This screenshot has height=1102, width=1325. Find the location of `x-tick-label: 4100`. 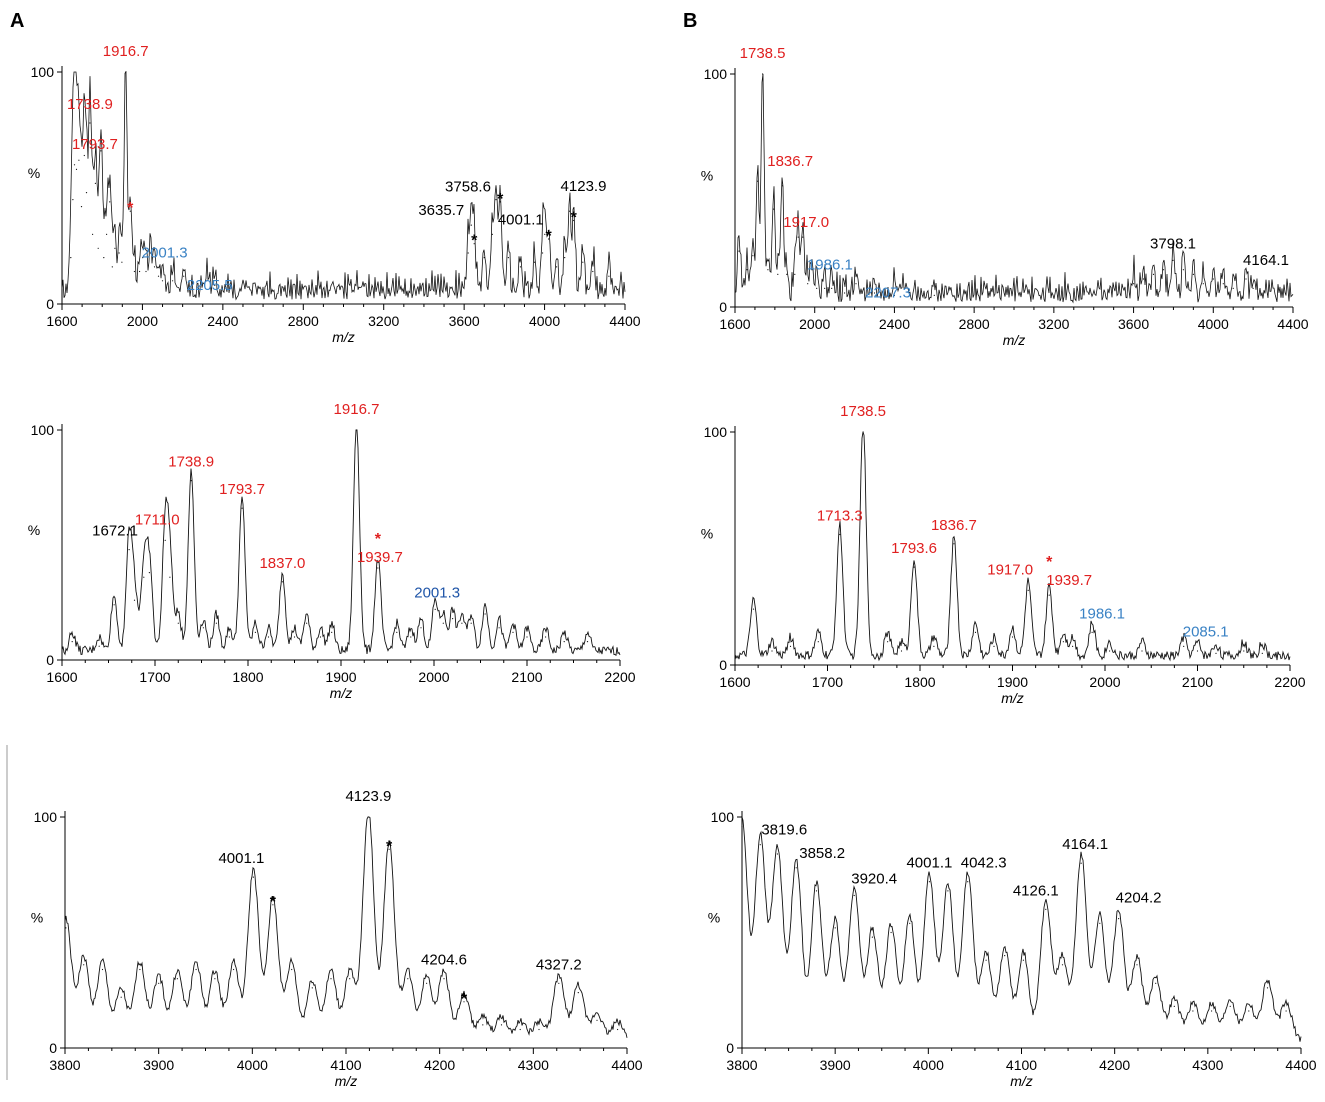

x-tick-label: 4100 is located at coordinates (1021, 1065).